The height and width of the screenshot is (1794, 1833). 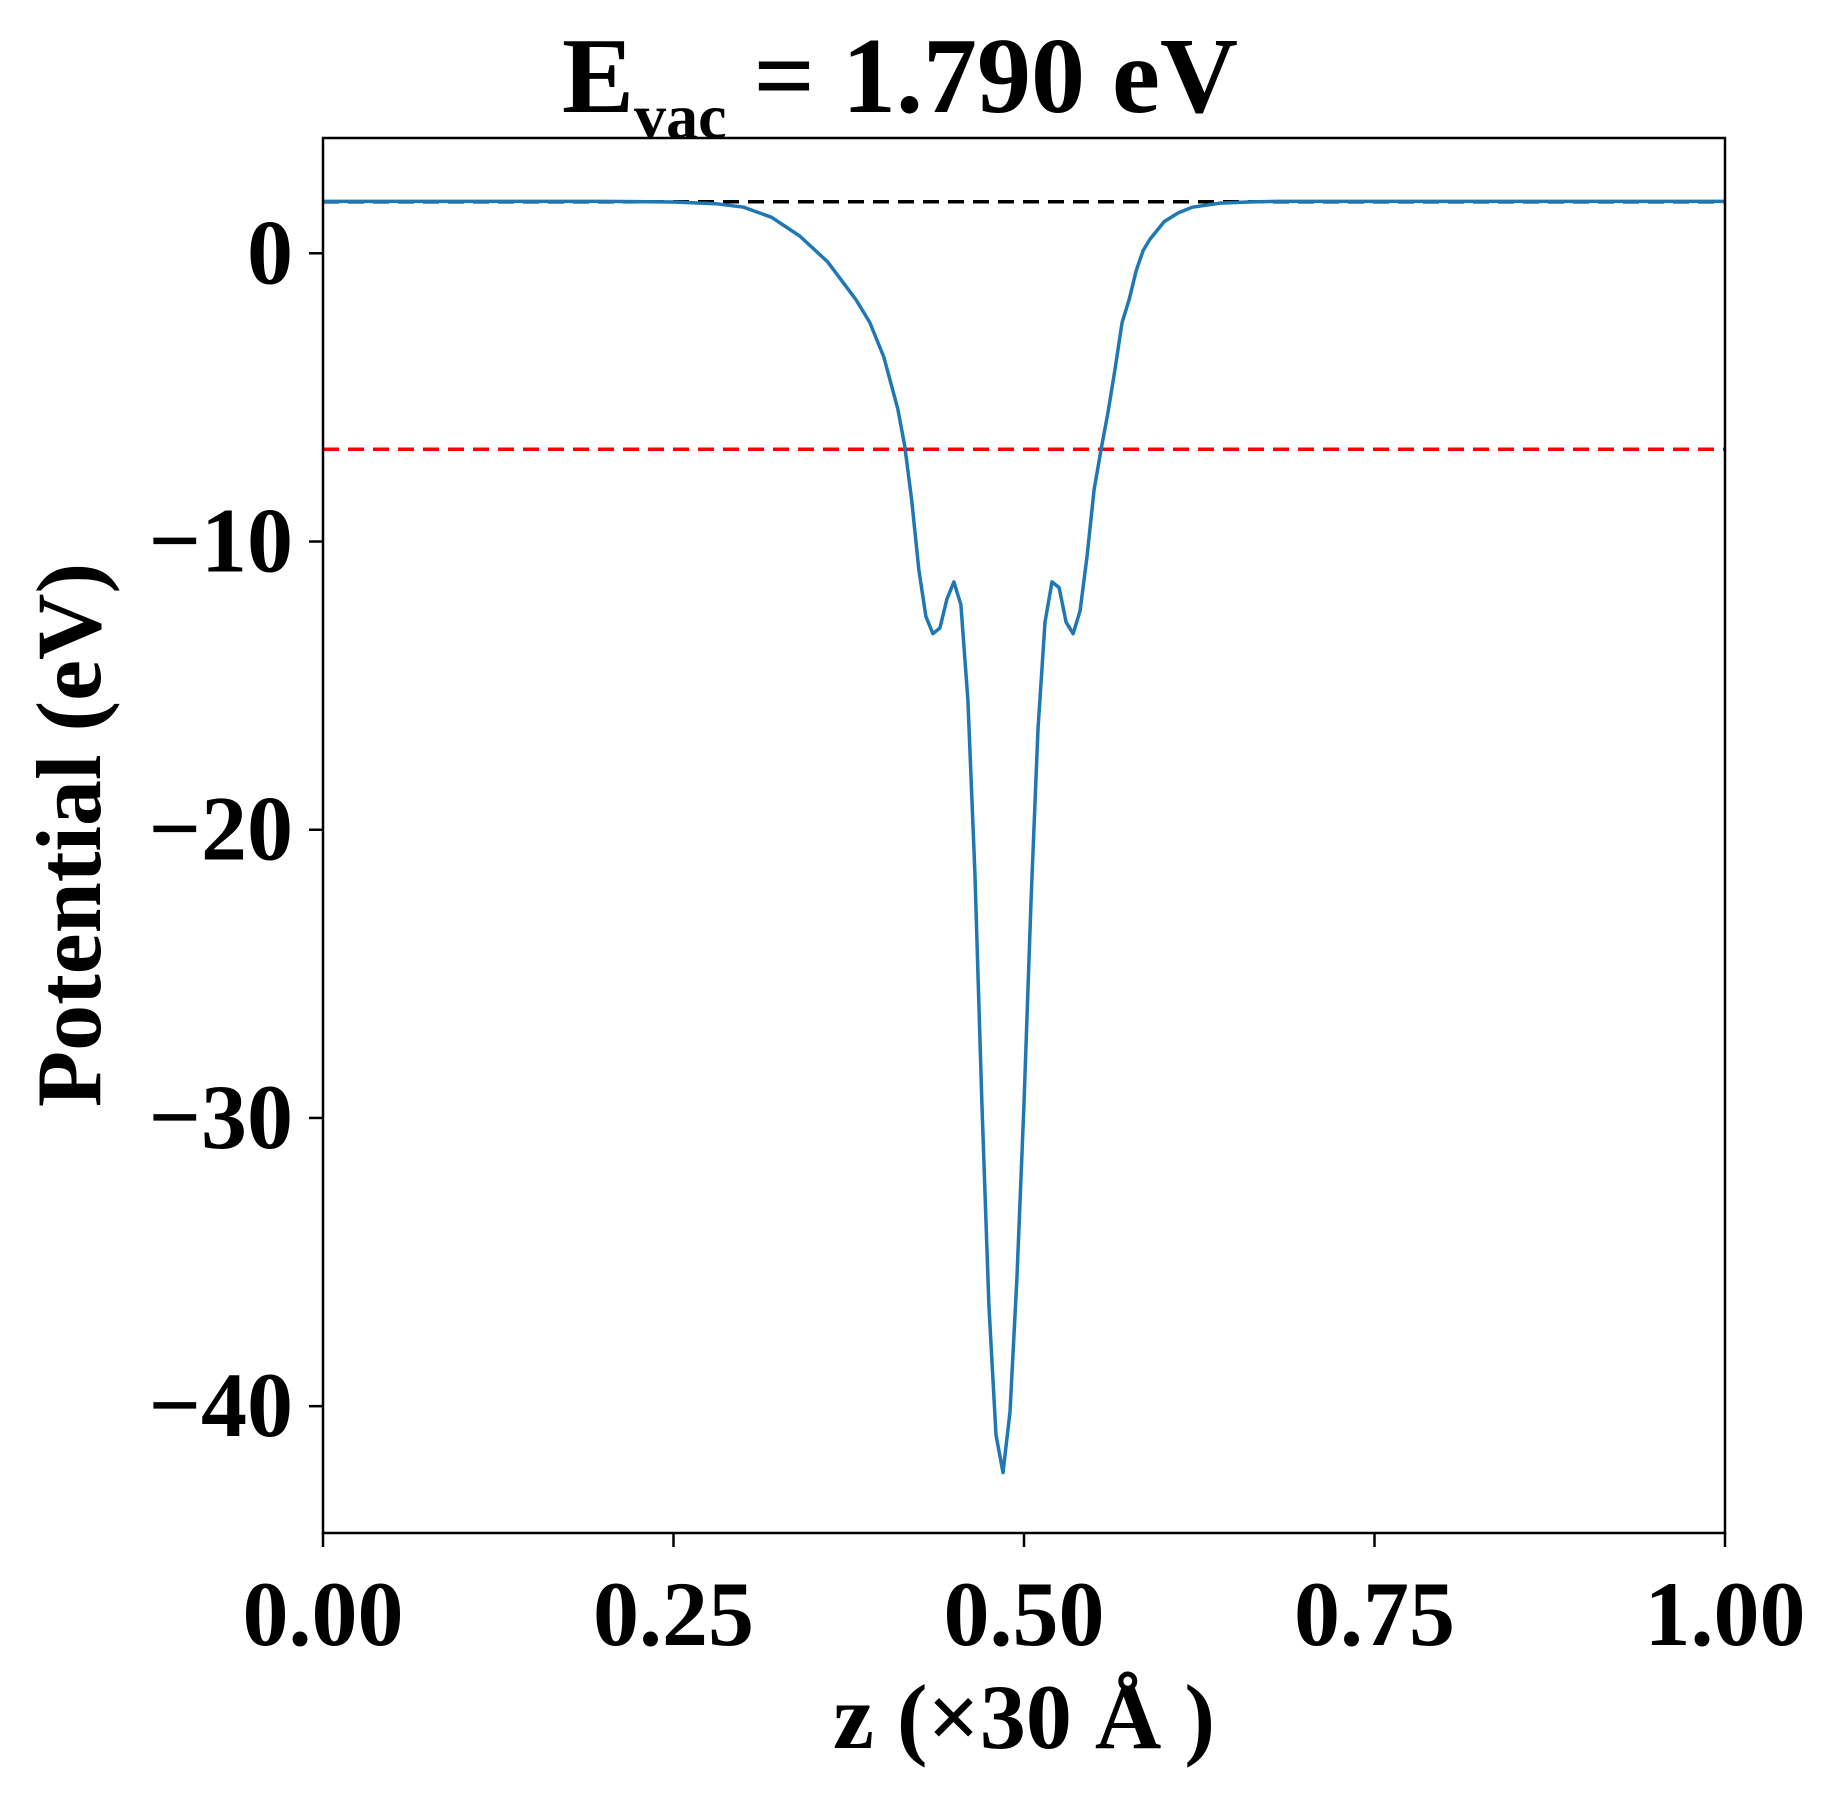 I want to click on x-tick-label: 0.25, so click(x=673, y=1614).